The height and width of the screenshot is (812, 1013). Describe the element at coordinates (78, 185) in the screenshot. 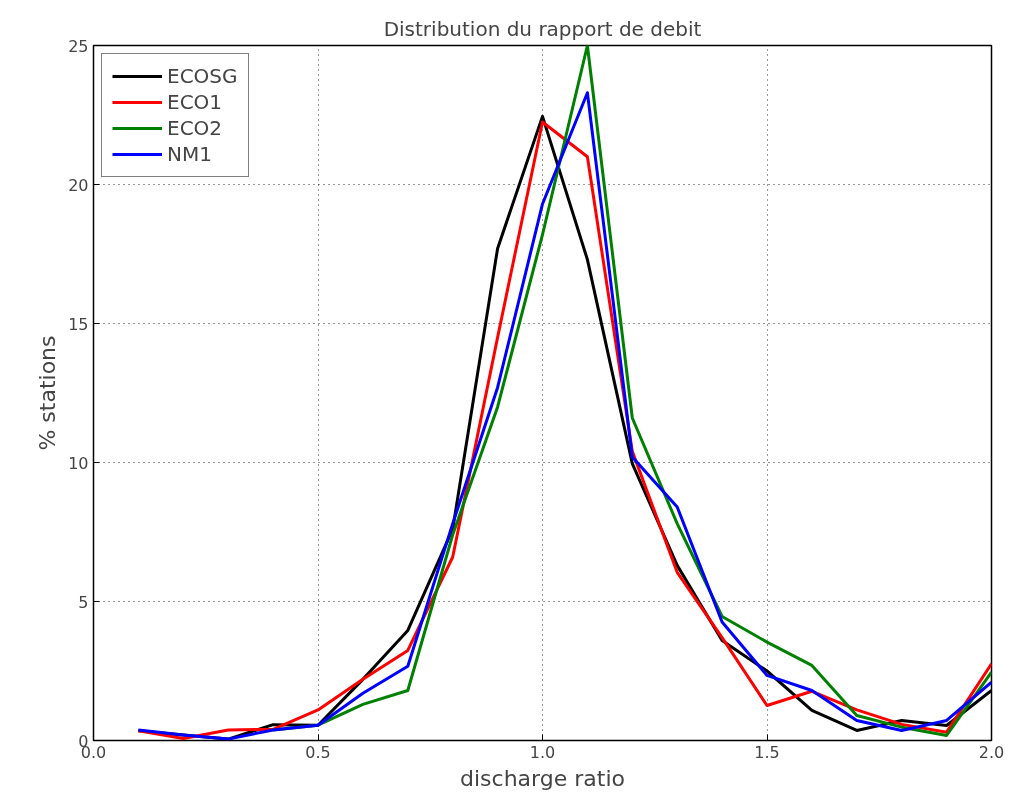

I see `y-tick-label: 20` at that location.